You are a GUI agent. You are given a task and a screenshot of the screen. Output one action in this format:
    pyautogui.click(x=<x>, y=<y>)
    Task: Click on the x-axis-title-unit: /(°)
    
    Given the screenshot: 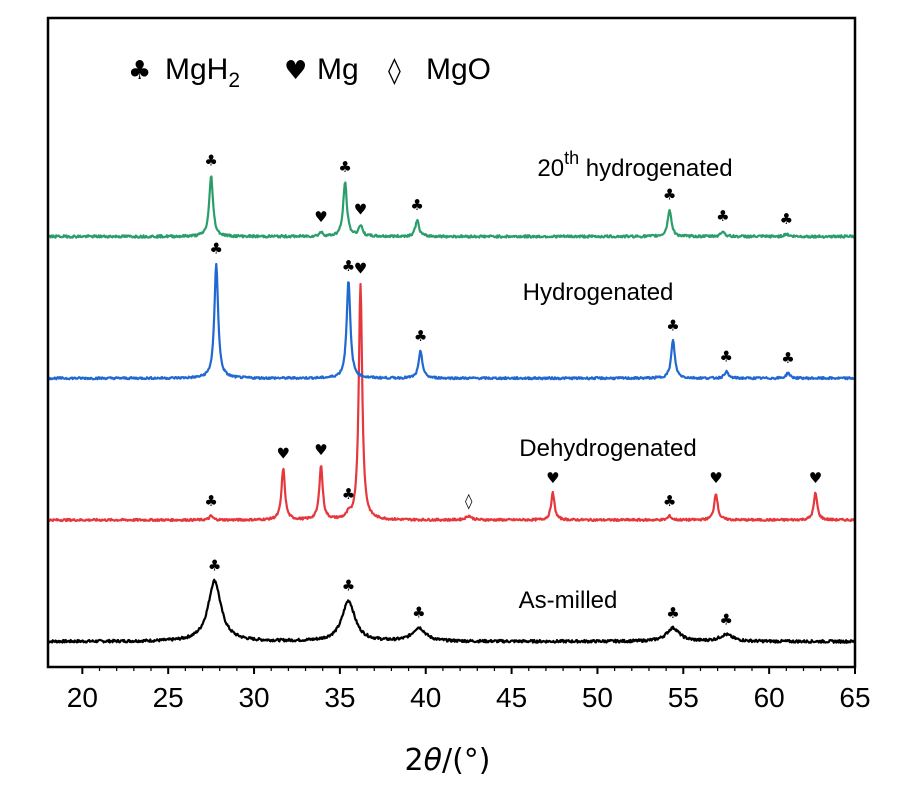 What is the action you would take?
    pyautogui.click(x=466, y=760)
    